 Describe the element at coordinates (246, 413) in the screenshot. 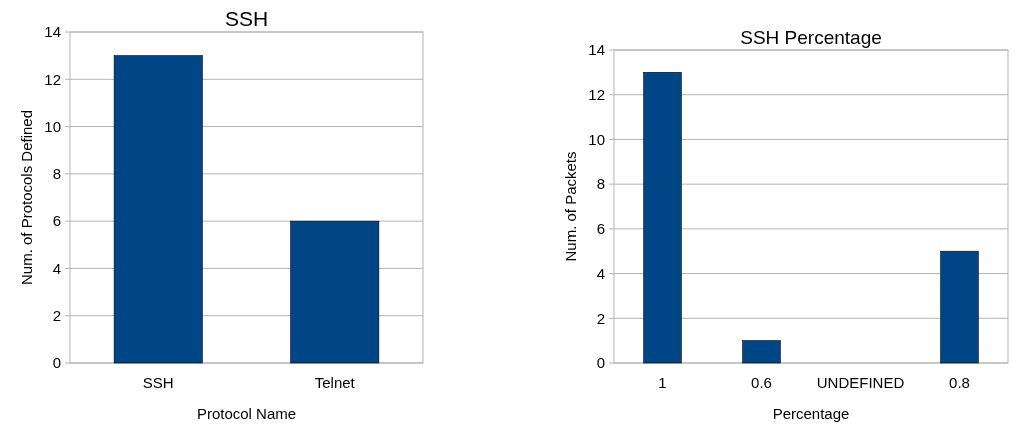

I see `x-axis-title: Protocol Name` at that location.